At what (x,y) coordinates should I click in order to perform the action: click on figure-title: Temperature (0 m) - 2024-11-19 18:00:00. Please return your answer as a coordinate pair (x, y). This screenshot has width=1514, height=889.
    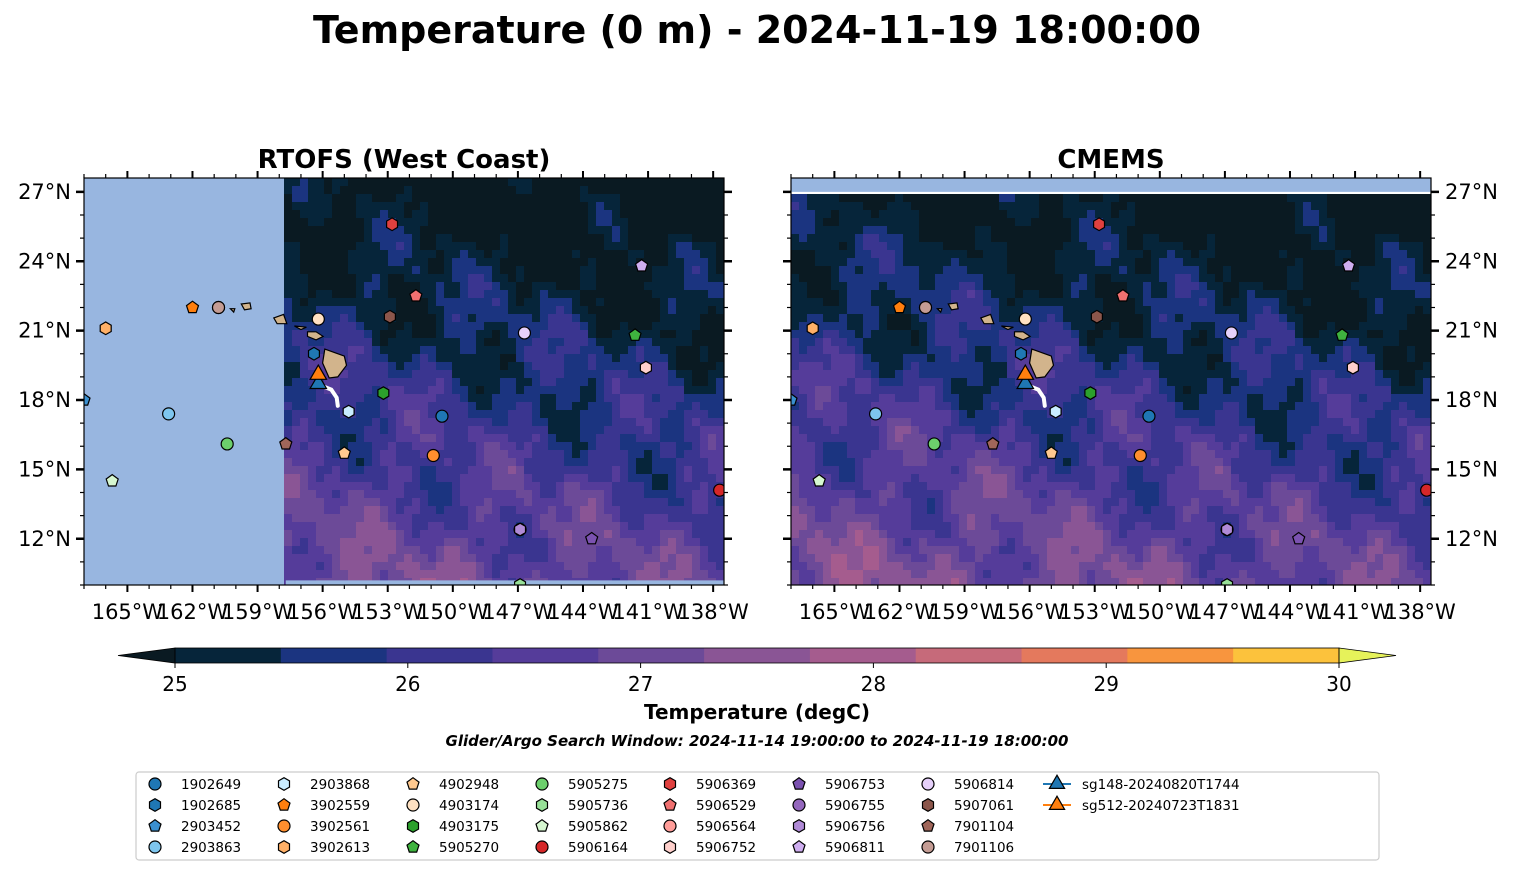
    Looking at the image, I should click on (757, 30).